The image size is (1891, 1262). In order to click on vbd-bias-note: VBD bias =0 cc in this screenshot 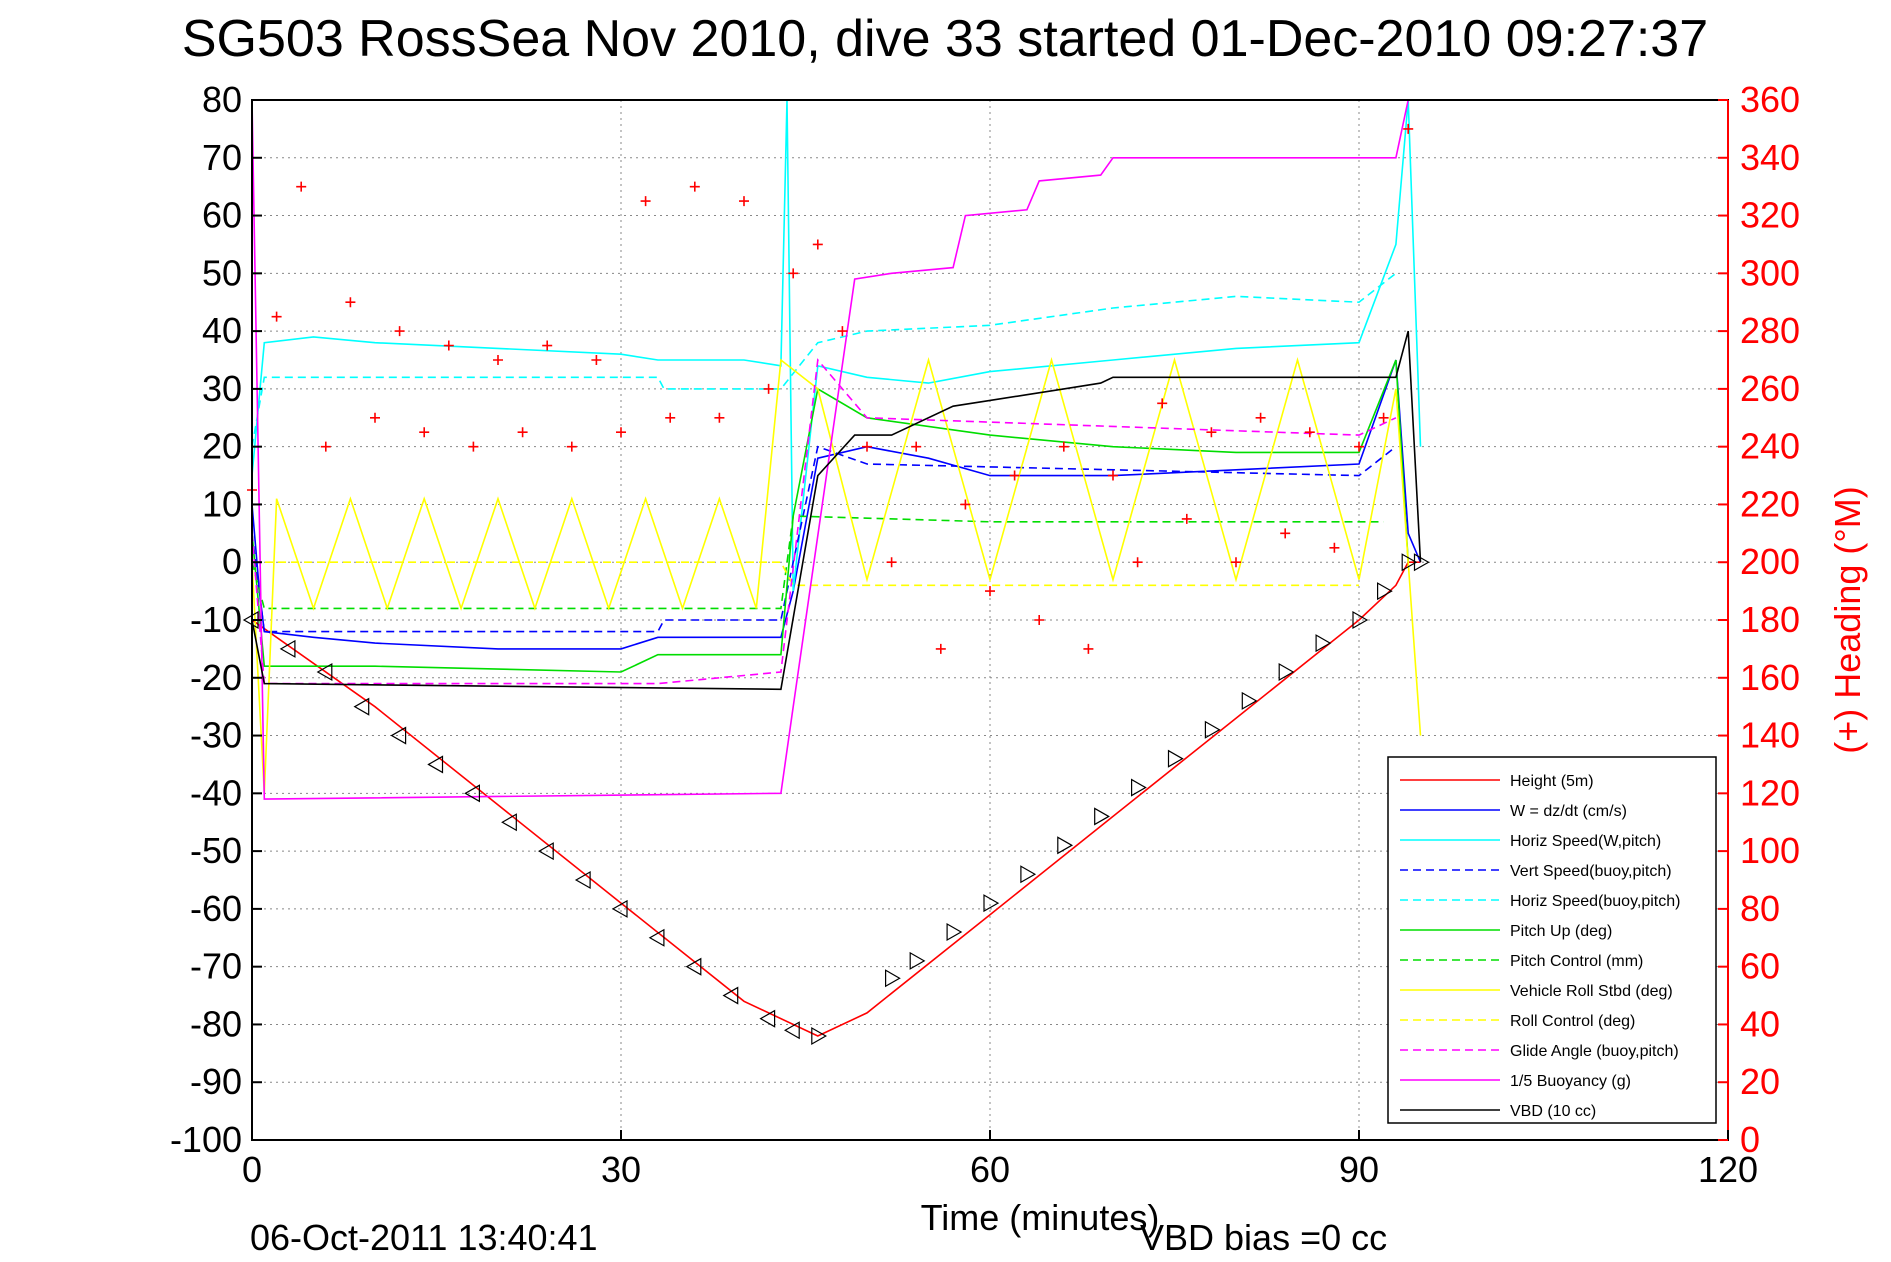, I will do `click(1263, 1237)`.